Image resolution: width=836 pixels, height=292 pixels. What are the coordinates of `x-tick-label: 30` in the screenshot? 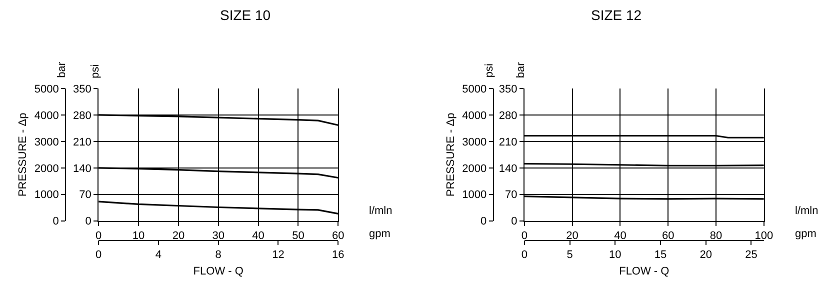 It's located at (218, 236).